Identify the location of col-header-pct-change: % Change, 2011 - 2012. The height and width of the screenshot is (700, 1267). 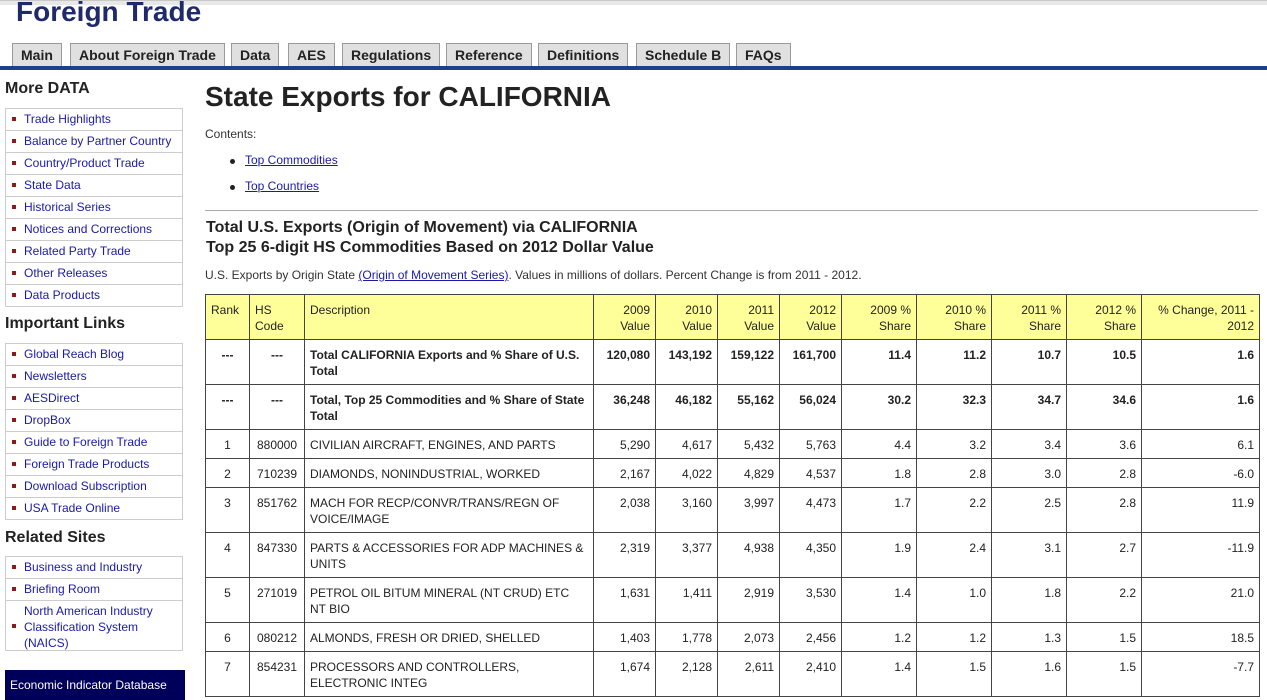
(1200, 317).